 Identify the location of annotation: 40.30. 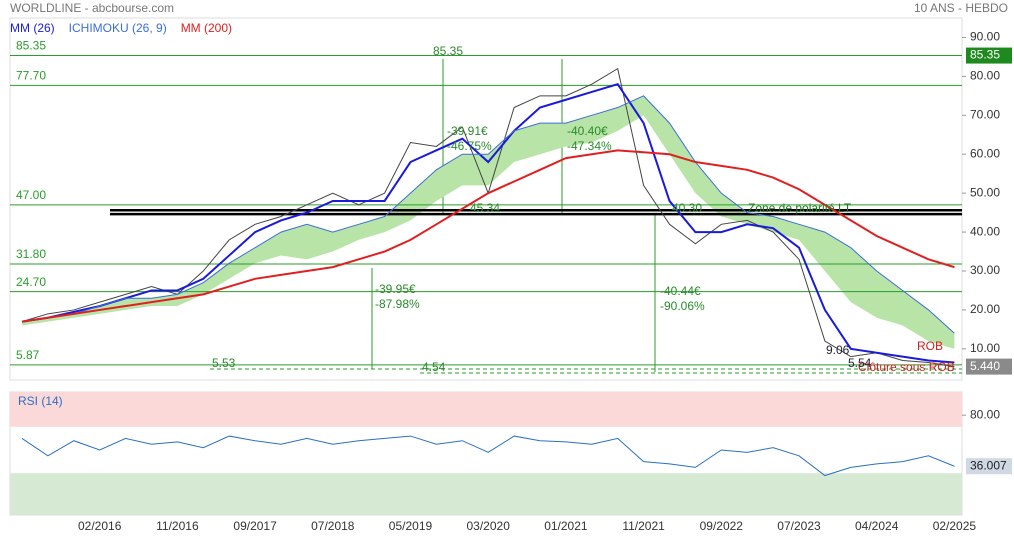
(687, 208).